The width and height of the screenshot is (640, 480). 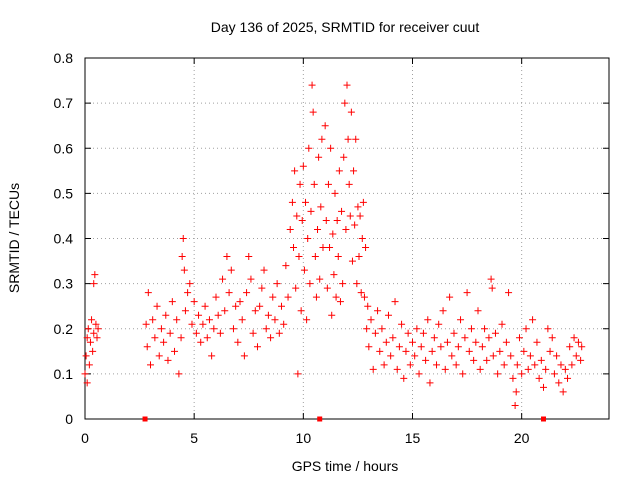 I want to click on y-tick-label: 0.5, so click(x=64, y=193).